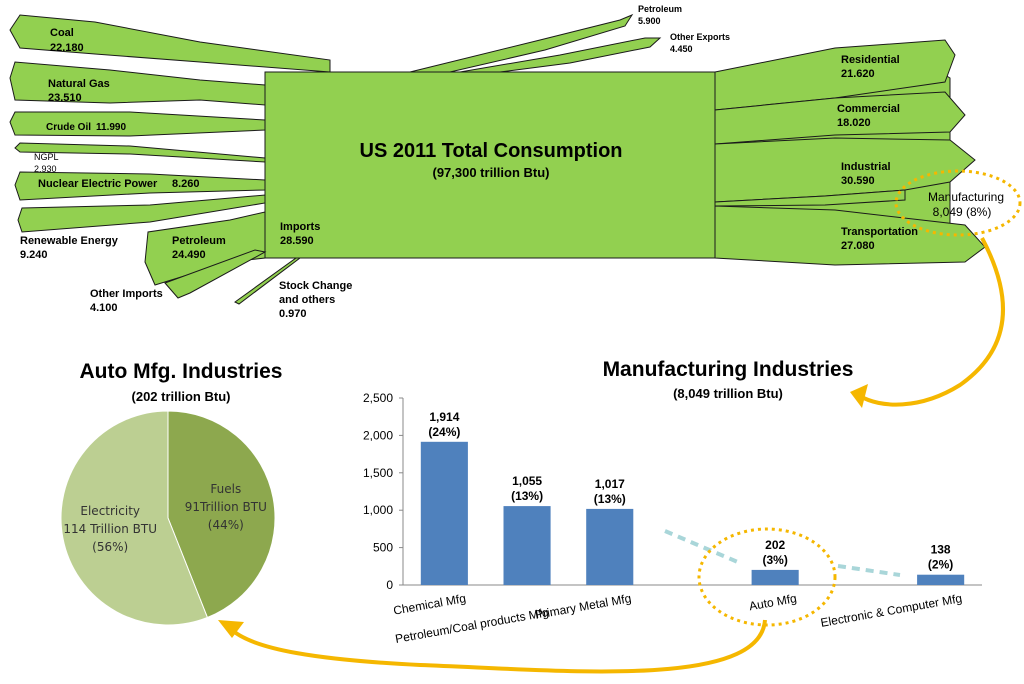  What do you see at coordinates (854, 123) in the screenshot?
I see `value-commercial: 18.020` at bounding box center [854, 123].